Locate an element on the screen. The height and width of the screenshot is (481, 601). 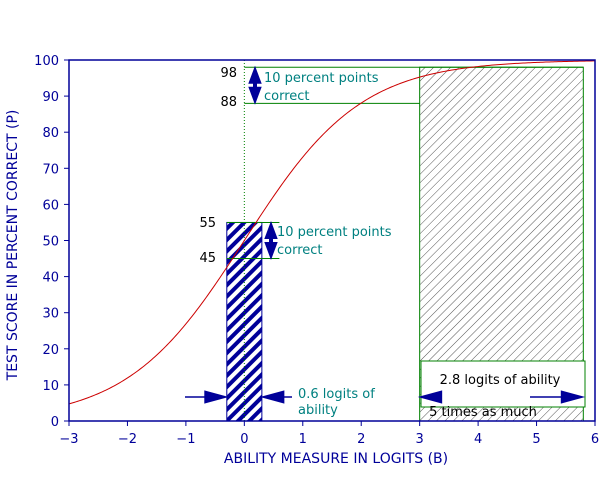
x-axis-ticks: −3 −2 −1 0 1 2 3 4 5 6 is located at coordinates (329, 434).